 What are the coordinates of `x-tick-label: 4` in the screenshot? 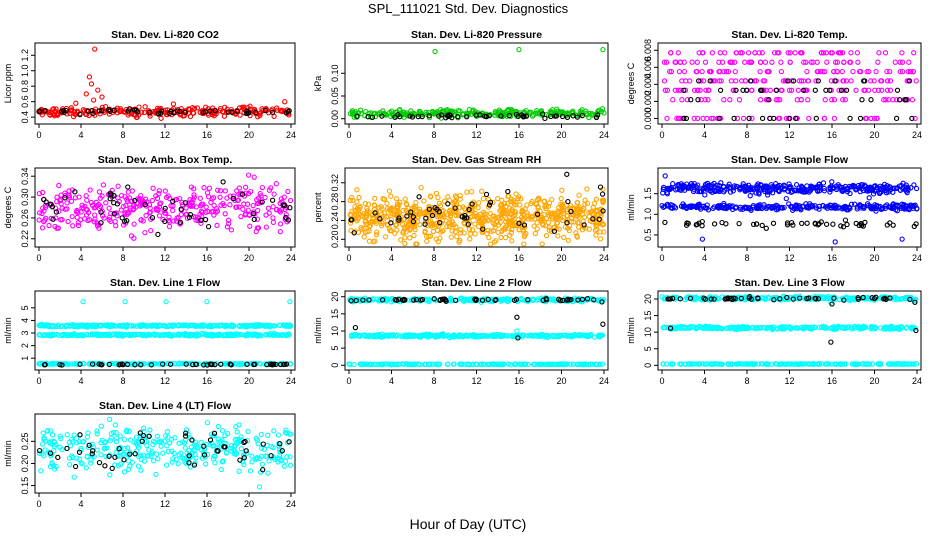 It's located at (80, 135).